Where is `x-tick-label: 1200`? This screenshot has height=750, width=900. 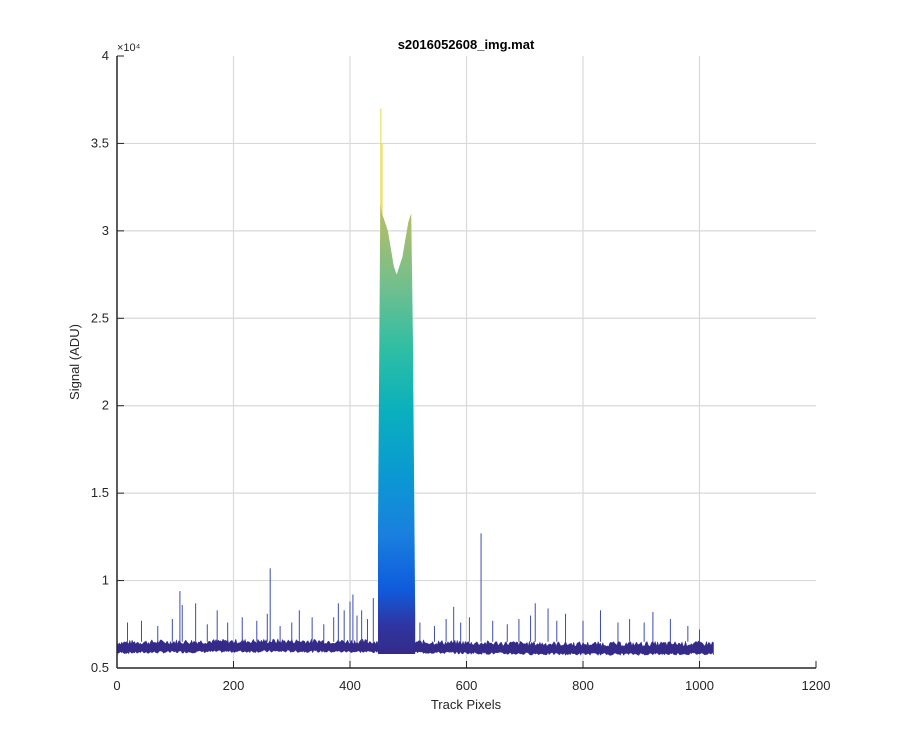 x-tick-label: 1200 is located at coordinates (816, 685).